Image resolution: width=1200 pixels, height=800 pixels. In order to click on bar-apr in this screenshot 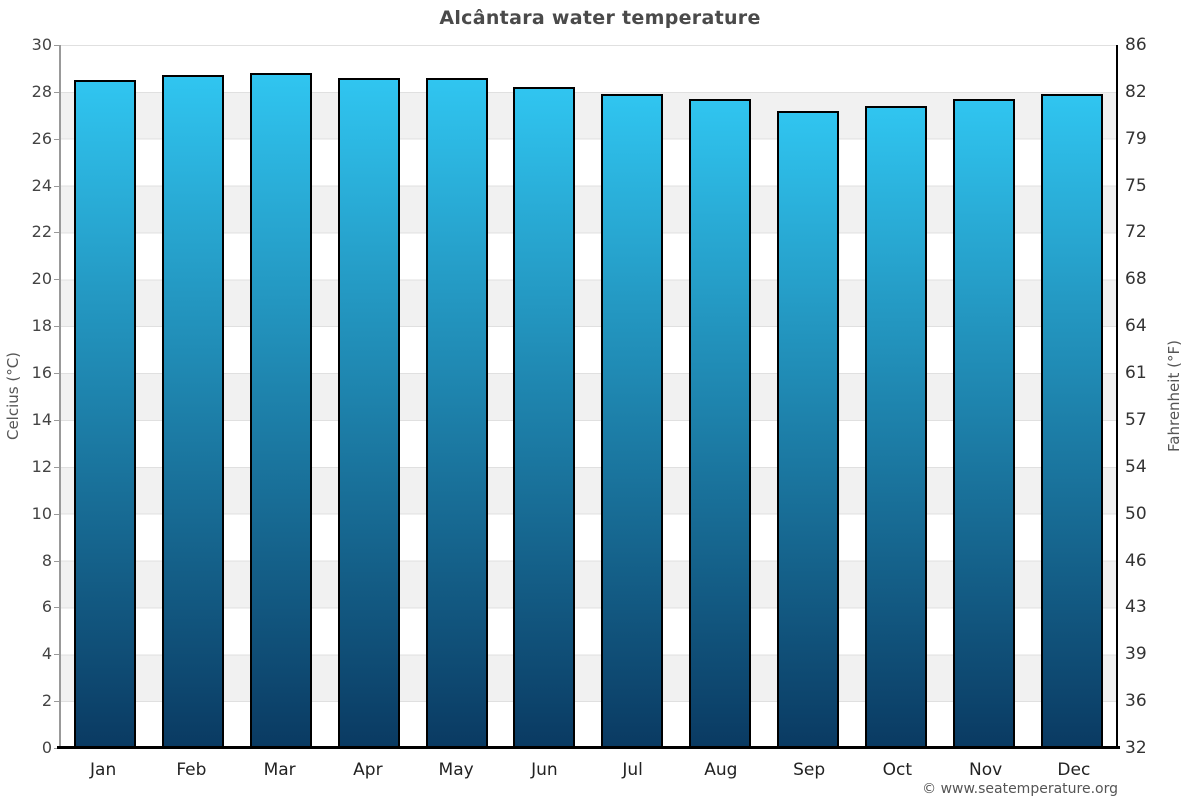, I will do `click(368, 412)`.